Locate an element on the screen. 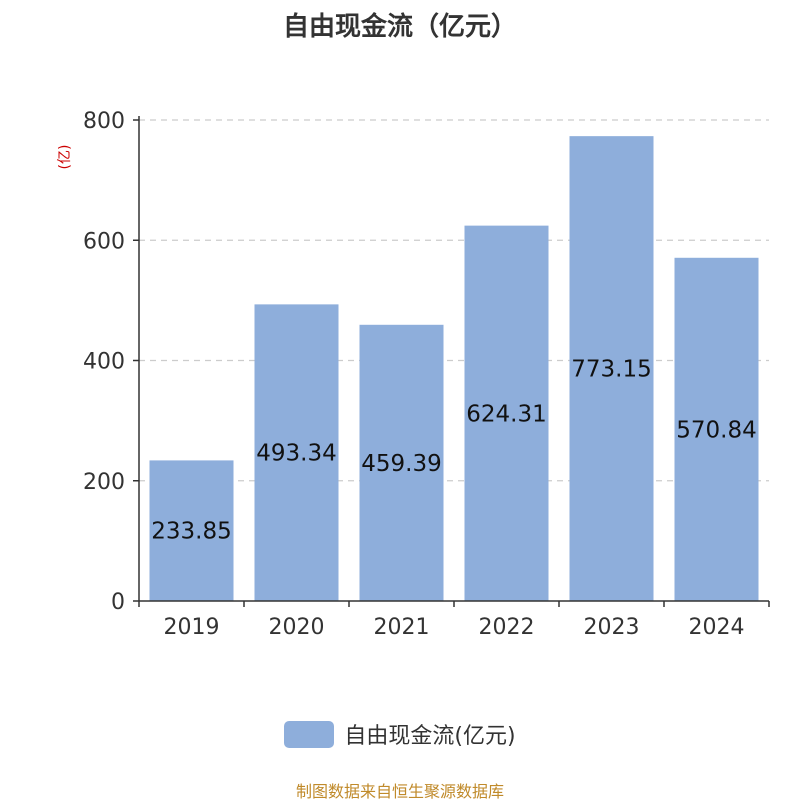  x-tick-label: 2023 is located at coordinates (612, 627).